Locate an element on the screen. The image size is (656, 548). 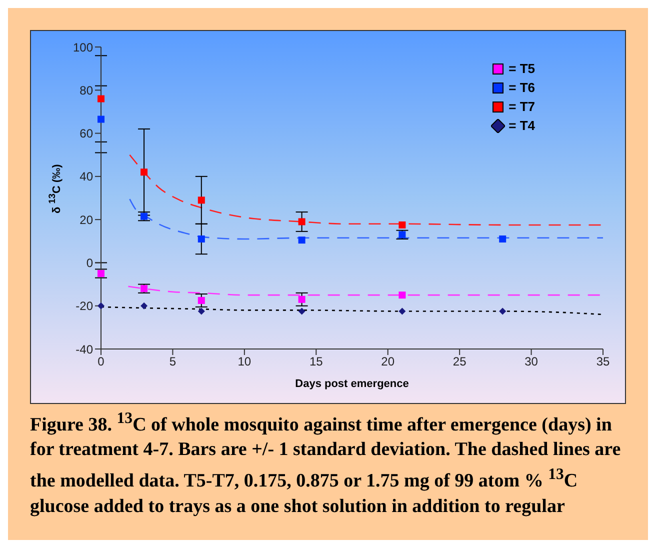
x-tick-label: 30 is located at coordinates (531, 361).